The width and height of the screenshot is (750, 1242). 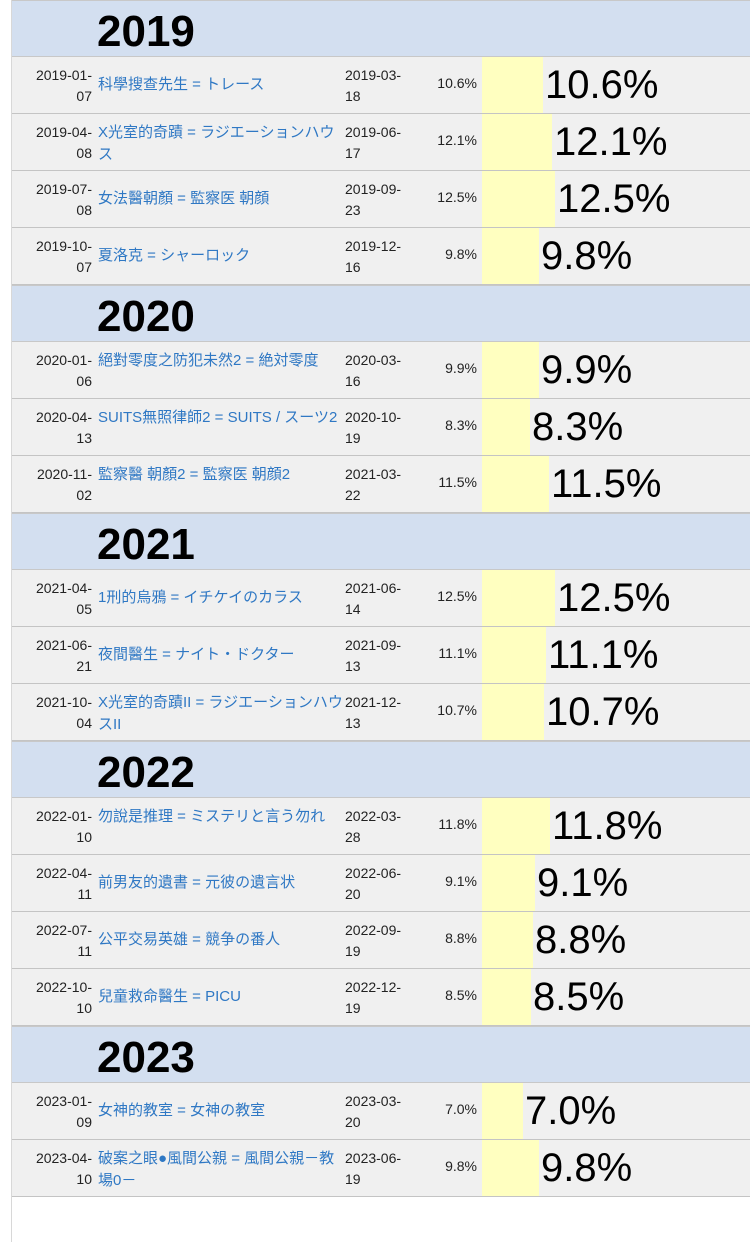 I want to click on year-header: 2022, so click(x=381, y=769).